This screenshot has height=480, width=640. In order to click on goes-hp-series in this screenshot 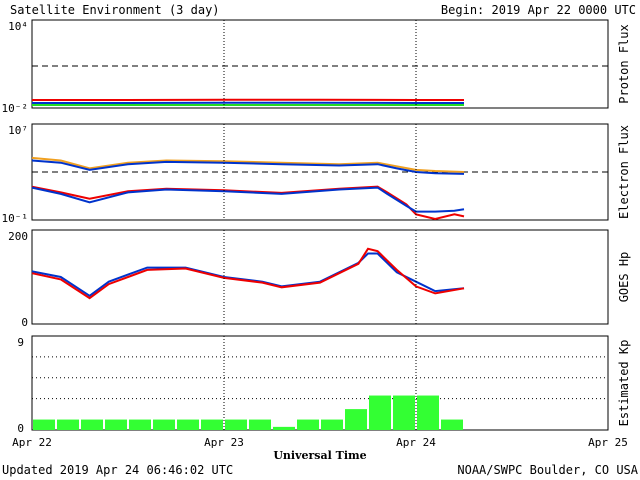, I will do `click(248, 273)`.